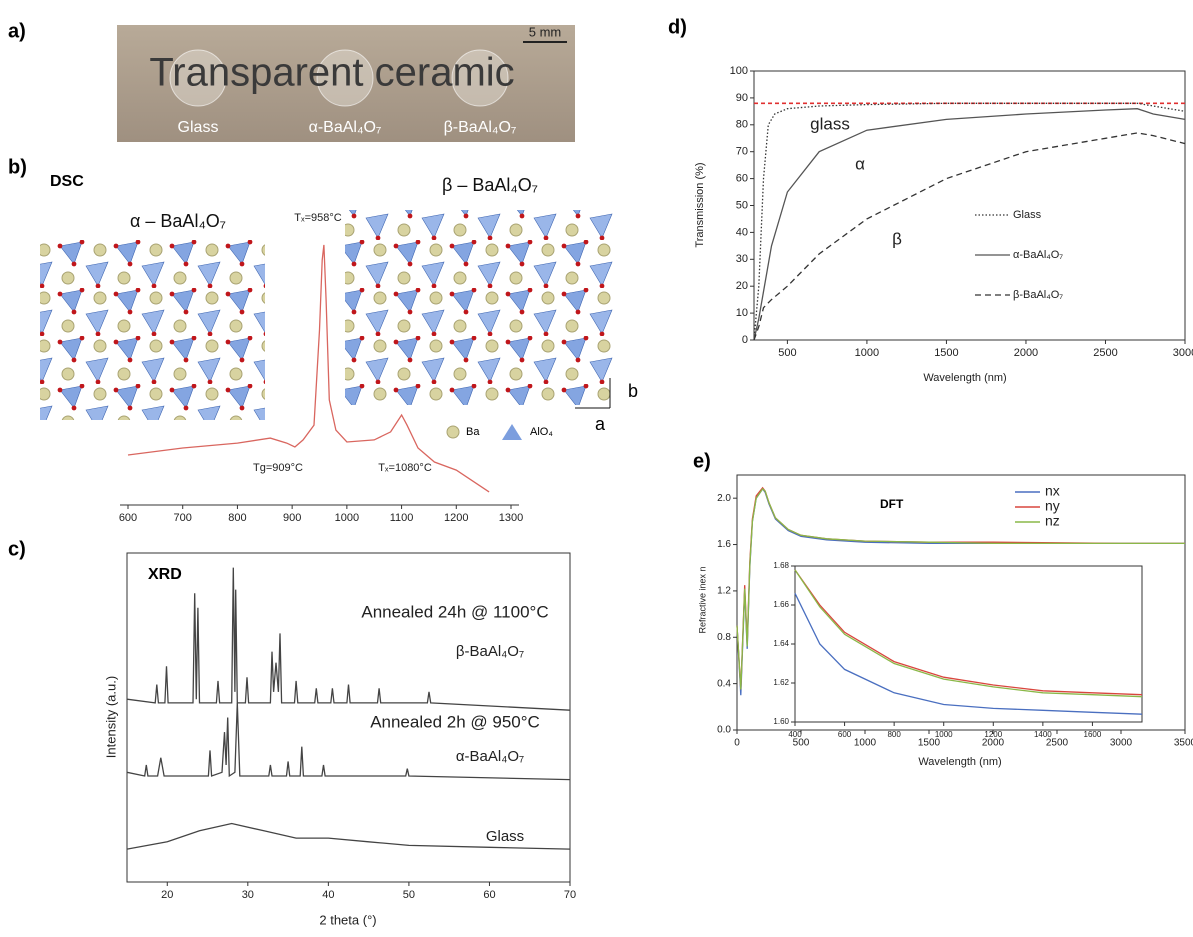  I want to click on y-tick-label: 1.60, so click(781, 721).